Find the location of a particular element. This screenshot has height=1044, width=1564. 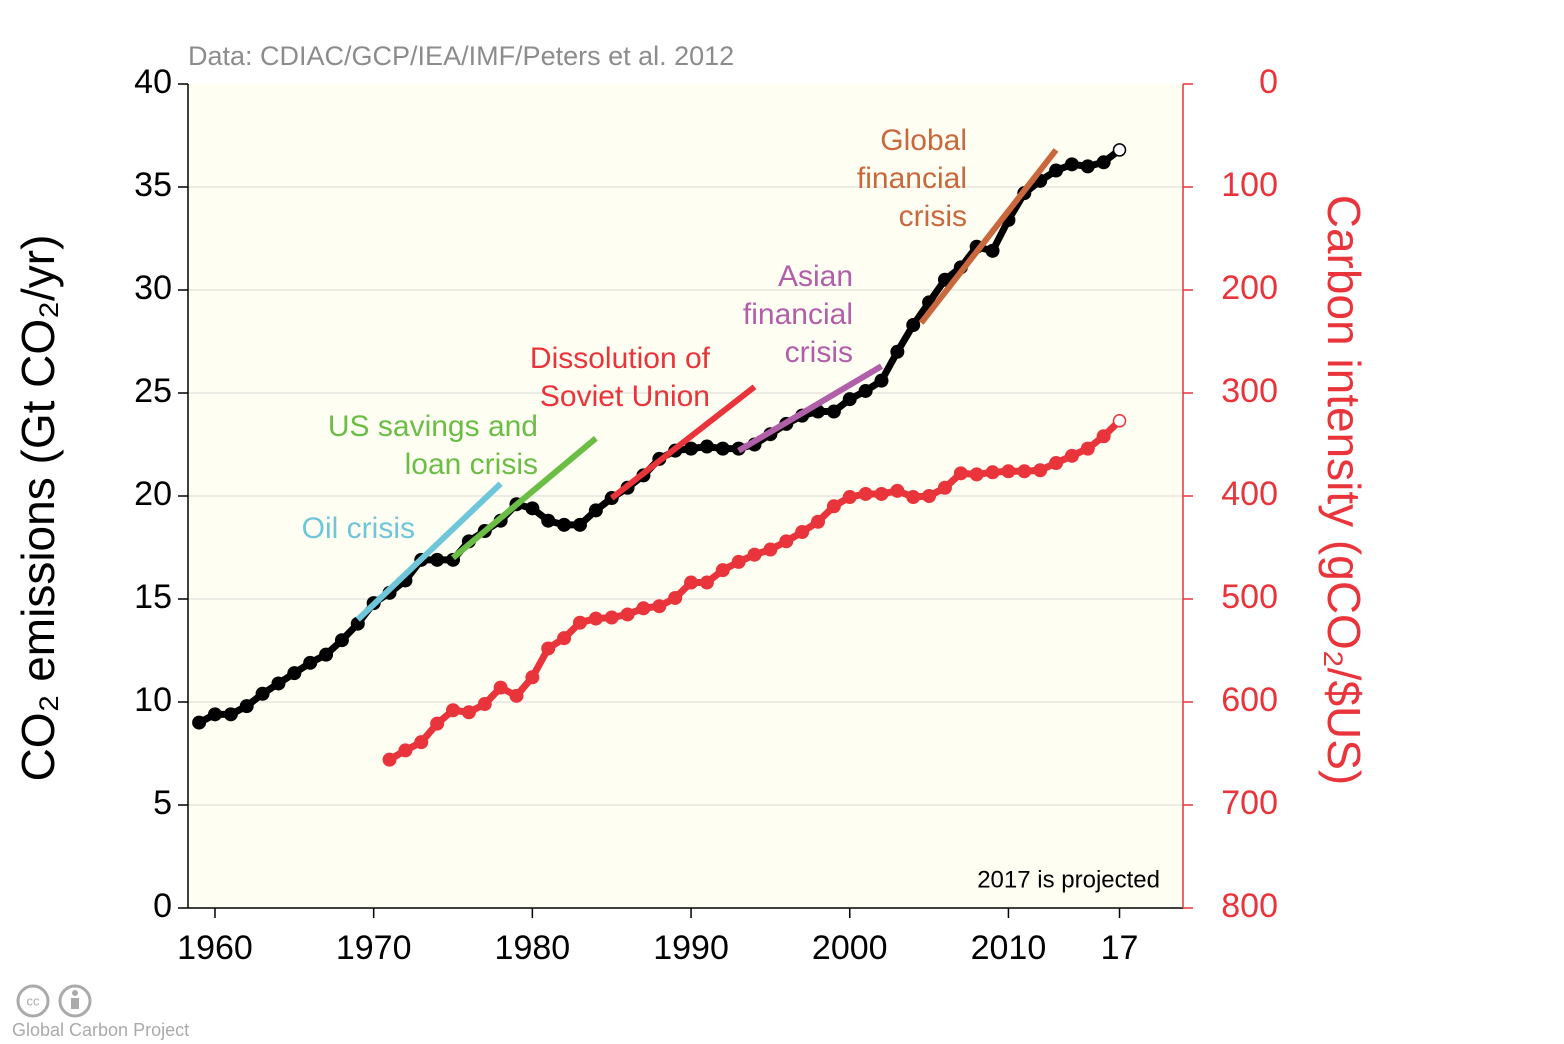

x-tick-label: 1990 is located at coordinates (691, 948).